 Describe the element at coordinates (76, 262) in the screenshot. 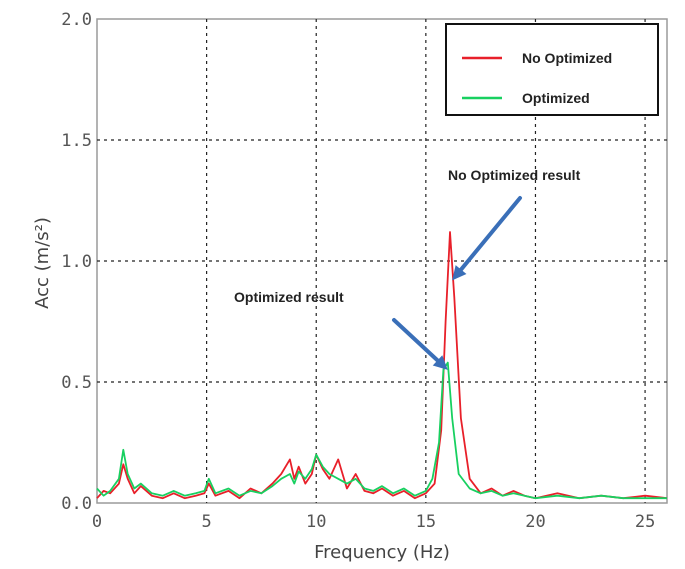

I see `y-tick-label-2: 1.0` at that location.